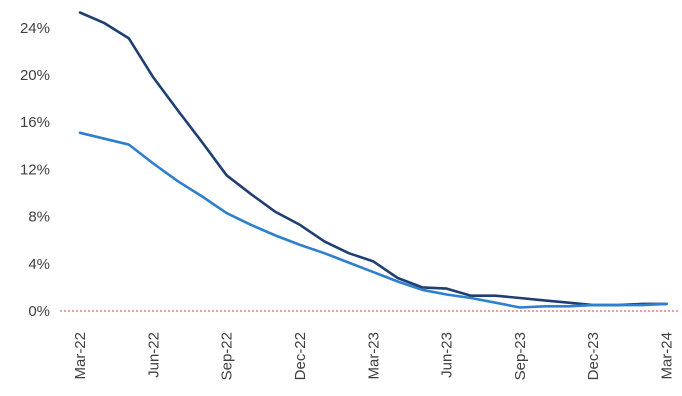  Describe the element at coordinates (227, 356) in the screenshot. I see `x-tick-label: Sep-22` at that location.